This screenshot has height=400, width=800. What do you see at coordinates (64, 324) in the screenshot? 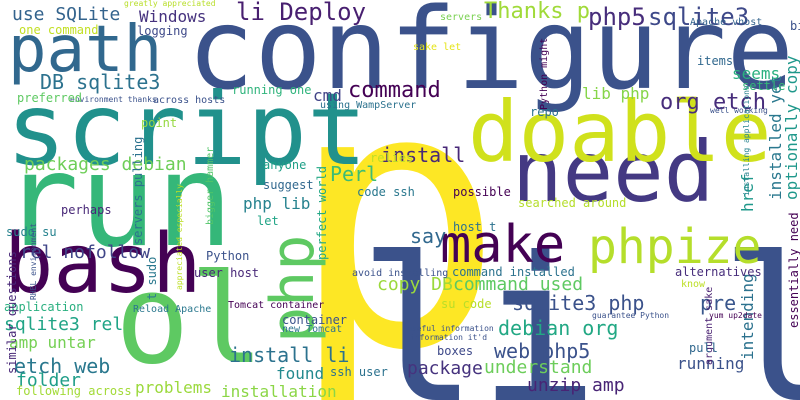
I see `word-sqlite3-rel: sqlite3 rel` at bounding box center [64, 324].